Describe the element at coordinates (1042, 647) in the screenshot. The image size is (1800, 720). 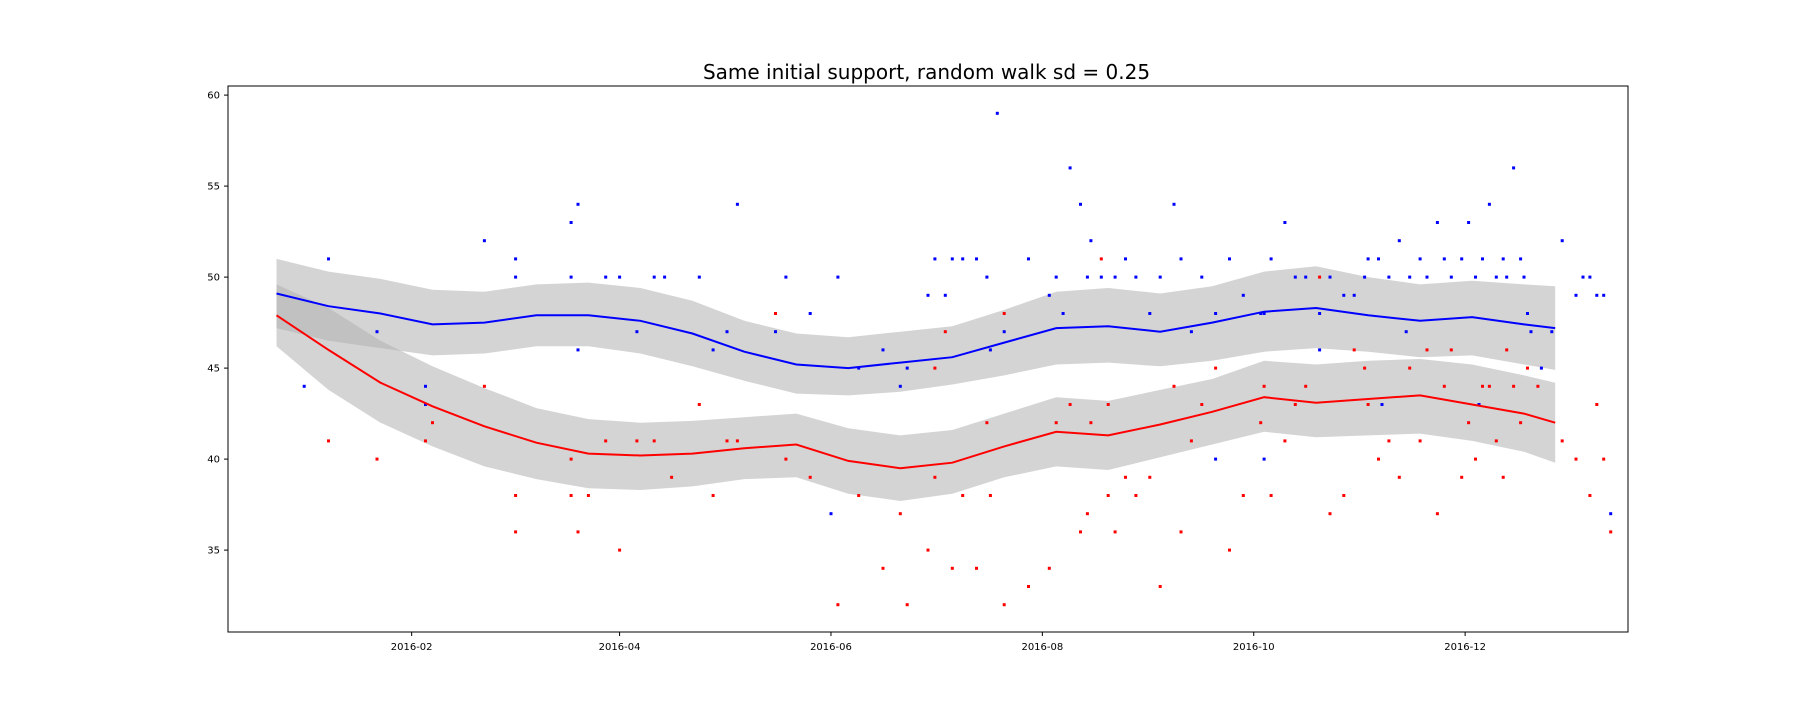
I see `x-tick-label: 2016-08` at that location.